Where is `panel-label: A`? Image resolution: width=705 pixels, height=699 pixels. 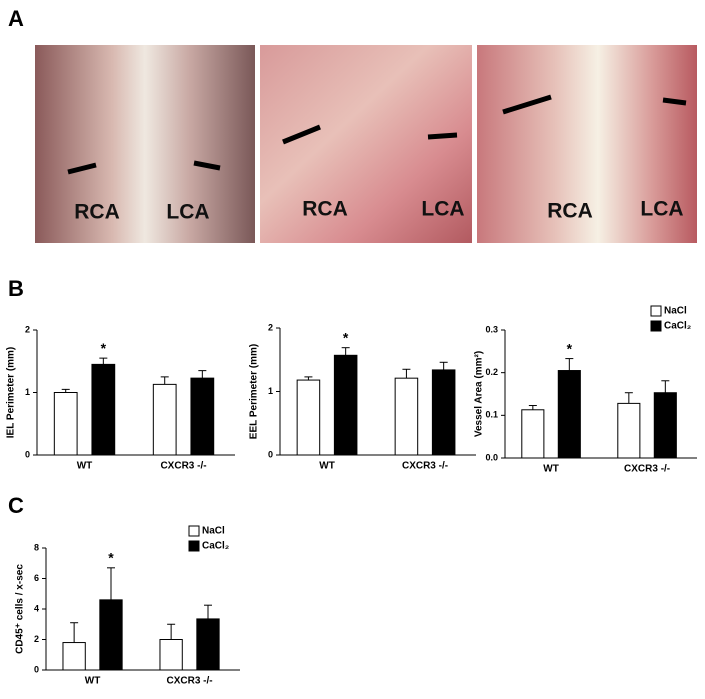 panel-label: A is located at coordinates (16, 18).